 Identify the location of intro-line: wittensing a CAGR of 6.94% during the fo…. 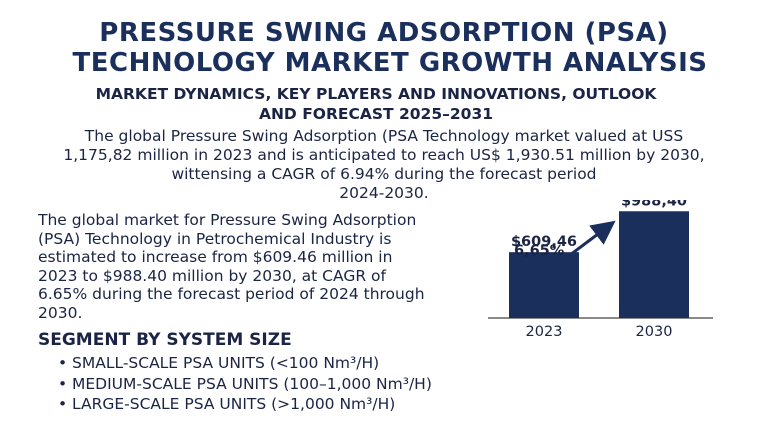
(384, 174).